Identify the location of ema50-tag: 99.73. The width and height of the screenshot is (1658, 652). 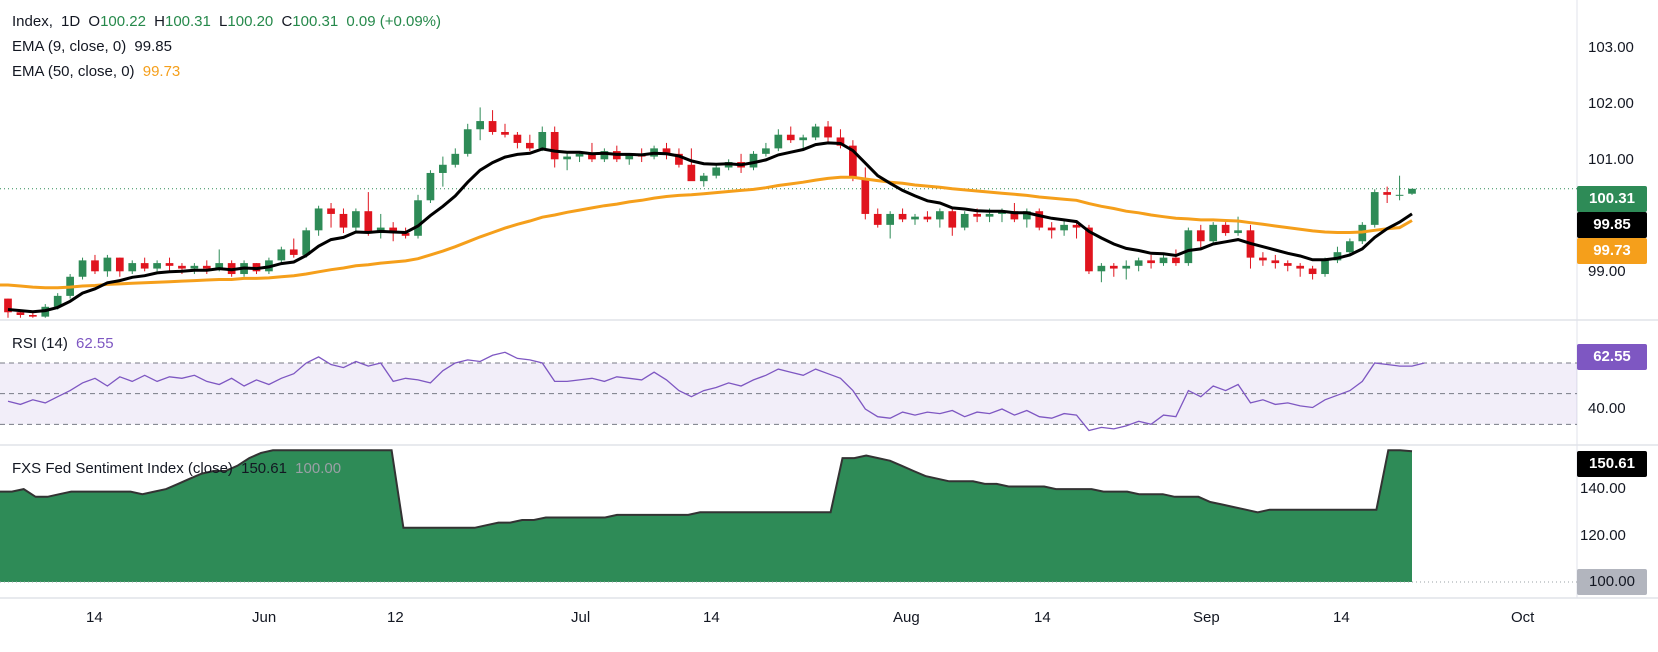
(1612, 251).